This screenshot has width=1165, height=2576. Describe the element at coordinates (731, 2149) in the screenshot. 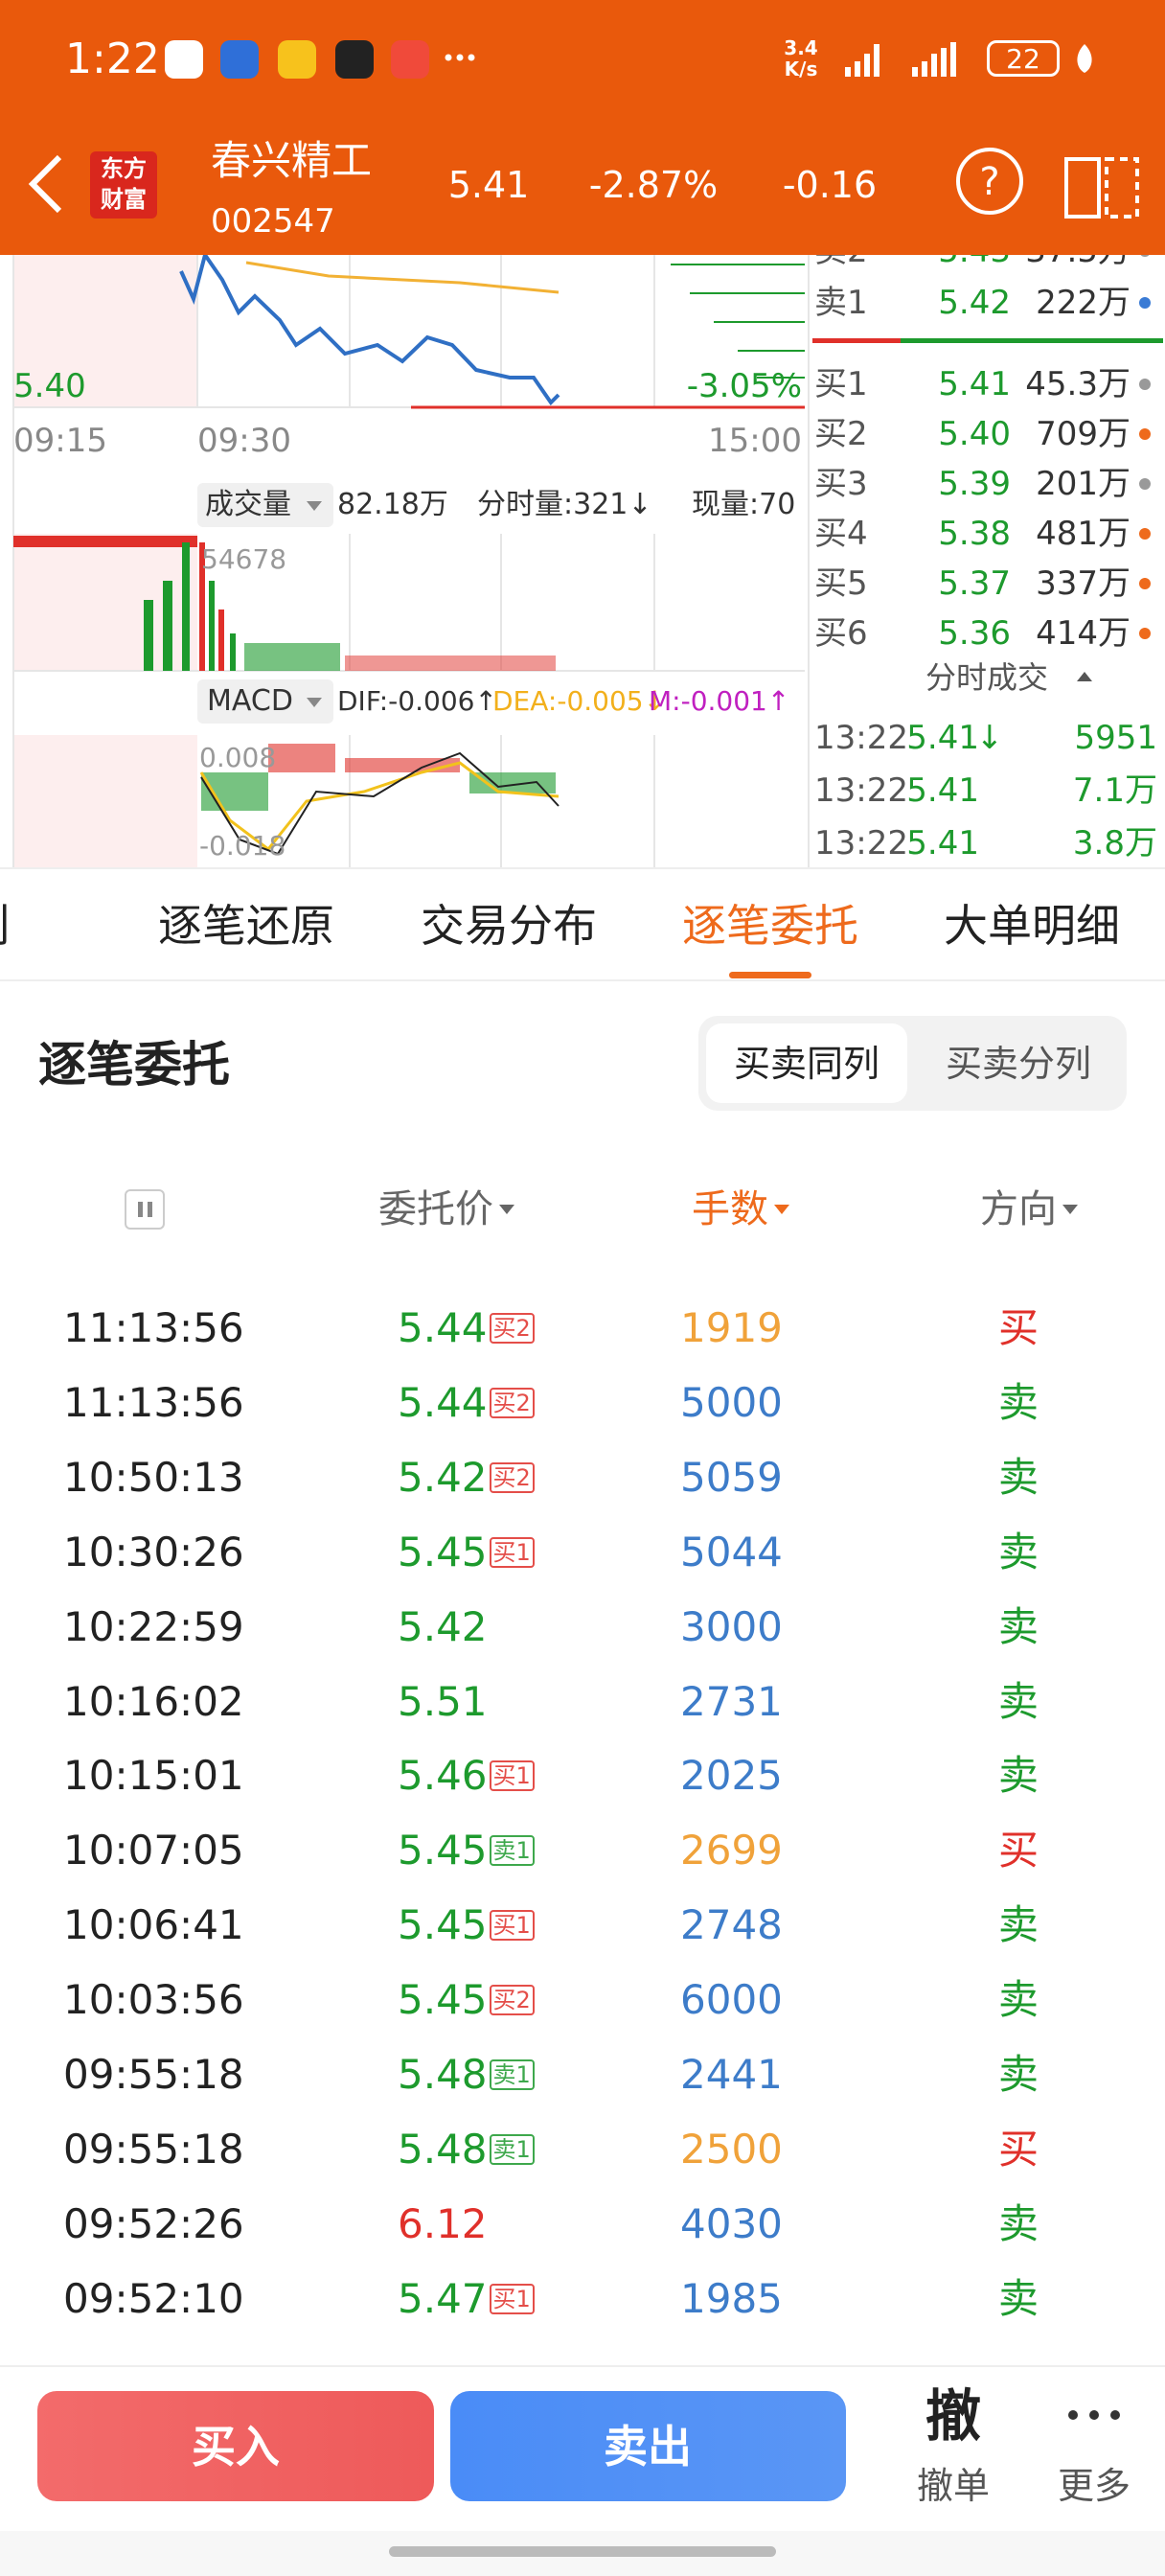

I see `row-qty: 2500` at that location.